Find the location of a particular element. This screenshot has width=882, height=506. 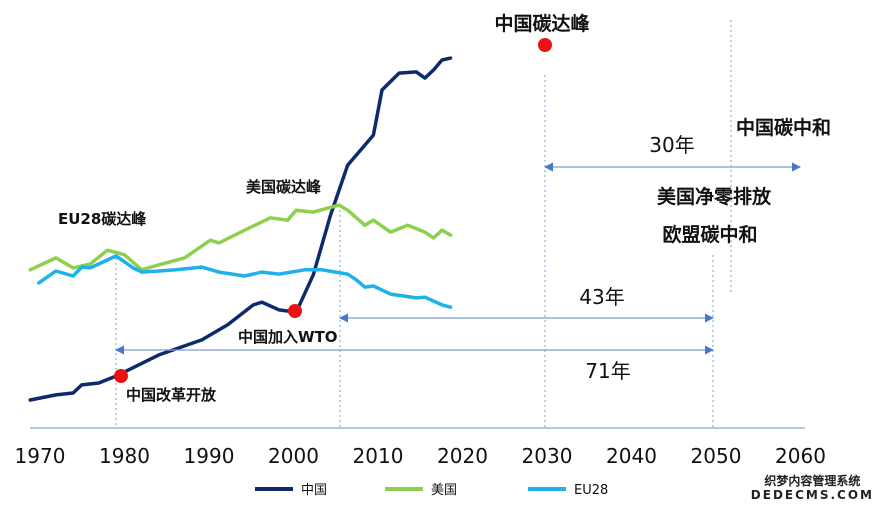

x-tick-label-2060: 2060 is located at coordinates (800, 456).